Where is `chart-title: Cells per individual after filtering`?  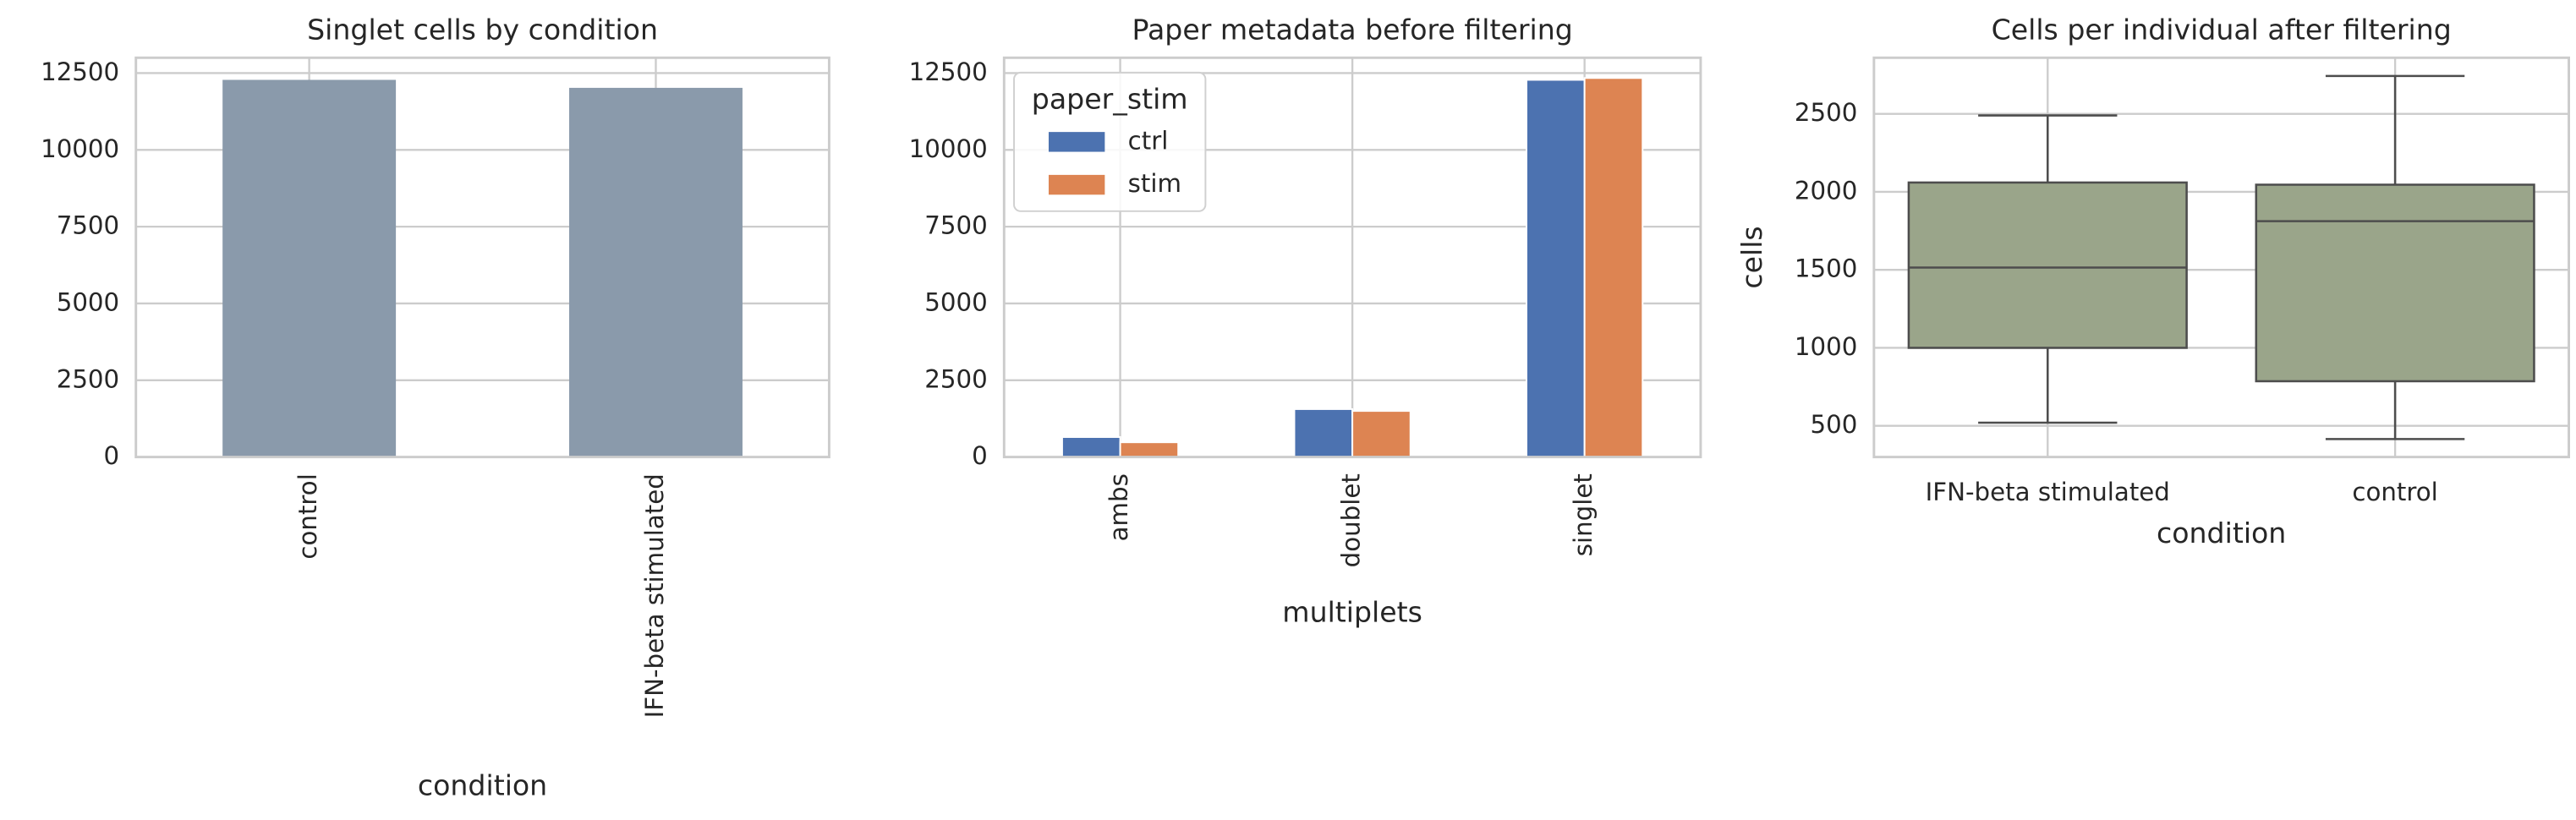 chart-title: Cells per individual after filtering is located at coordinates (2222, 30).